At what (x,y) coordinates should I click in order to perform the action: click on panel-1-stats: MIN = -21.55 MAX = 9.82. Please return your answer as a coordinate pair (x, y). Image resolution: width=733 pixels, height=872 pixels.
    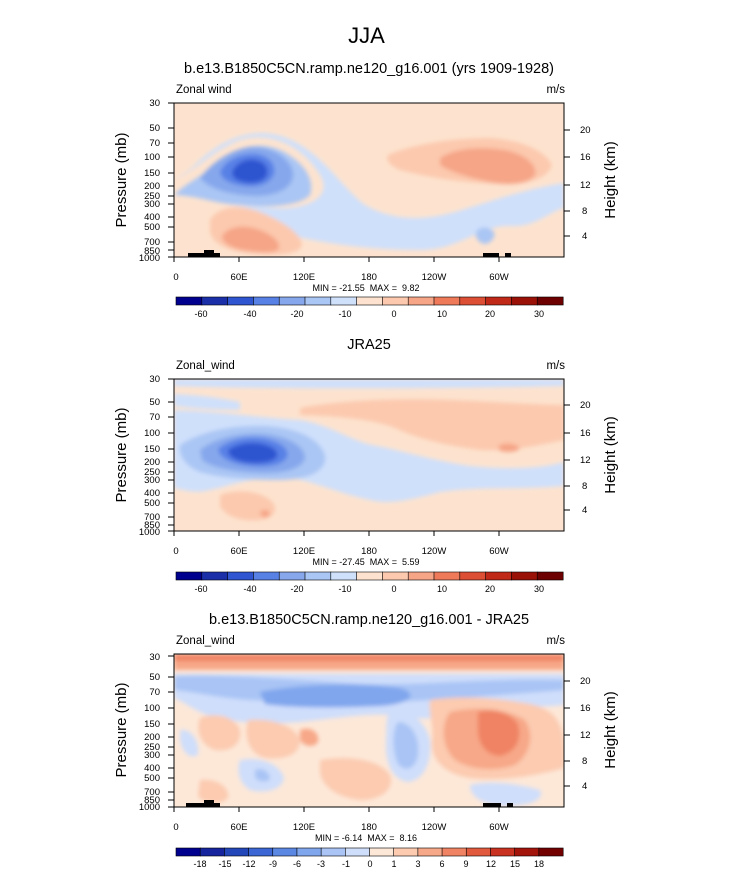
    Looking at the image, I should click on (365, 288).